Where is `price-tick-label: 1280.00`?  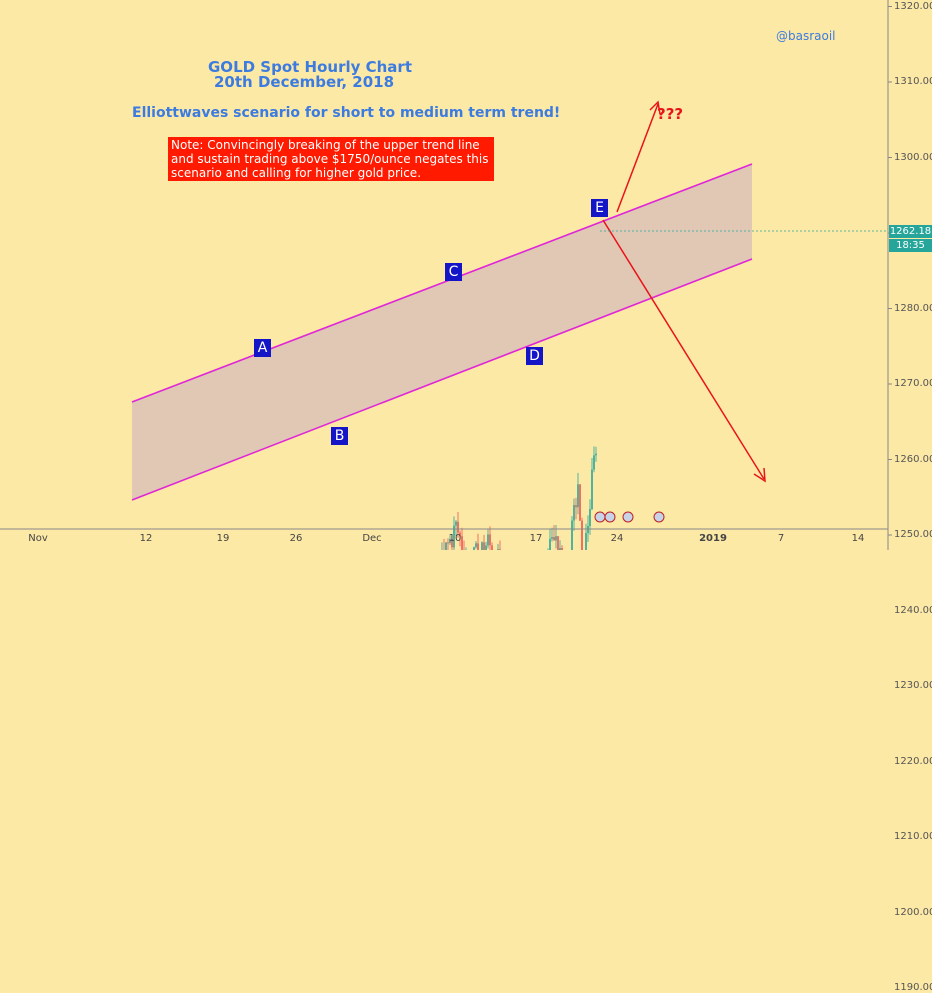 price-tick-label: 1280.00 is located at coordinates (913, 308).